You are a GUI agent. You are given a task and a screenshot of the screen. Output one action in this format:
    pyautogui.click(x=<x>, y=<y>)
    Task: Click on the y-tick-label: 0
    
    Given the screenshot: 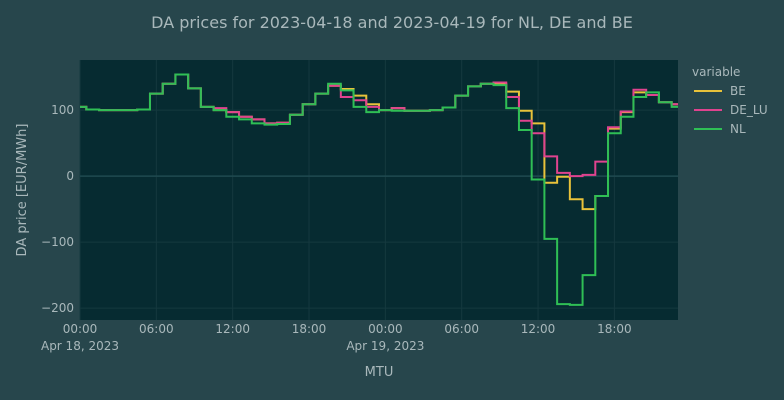 What is the action you would take?
    pyautogui.click(x=70, y=176)
    